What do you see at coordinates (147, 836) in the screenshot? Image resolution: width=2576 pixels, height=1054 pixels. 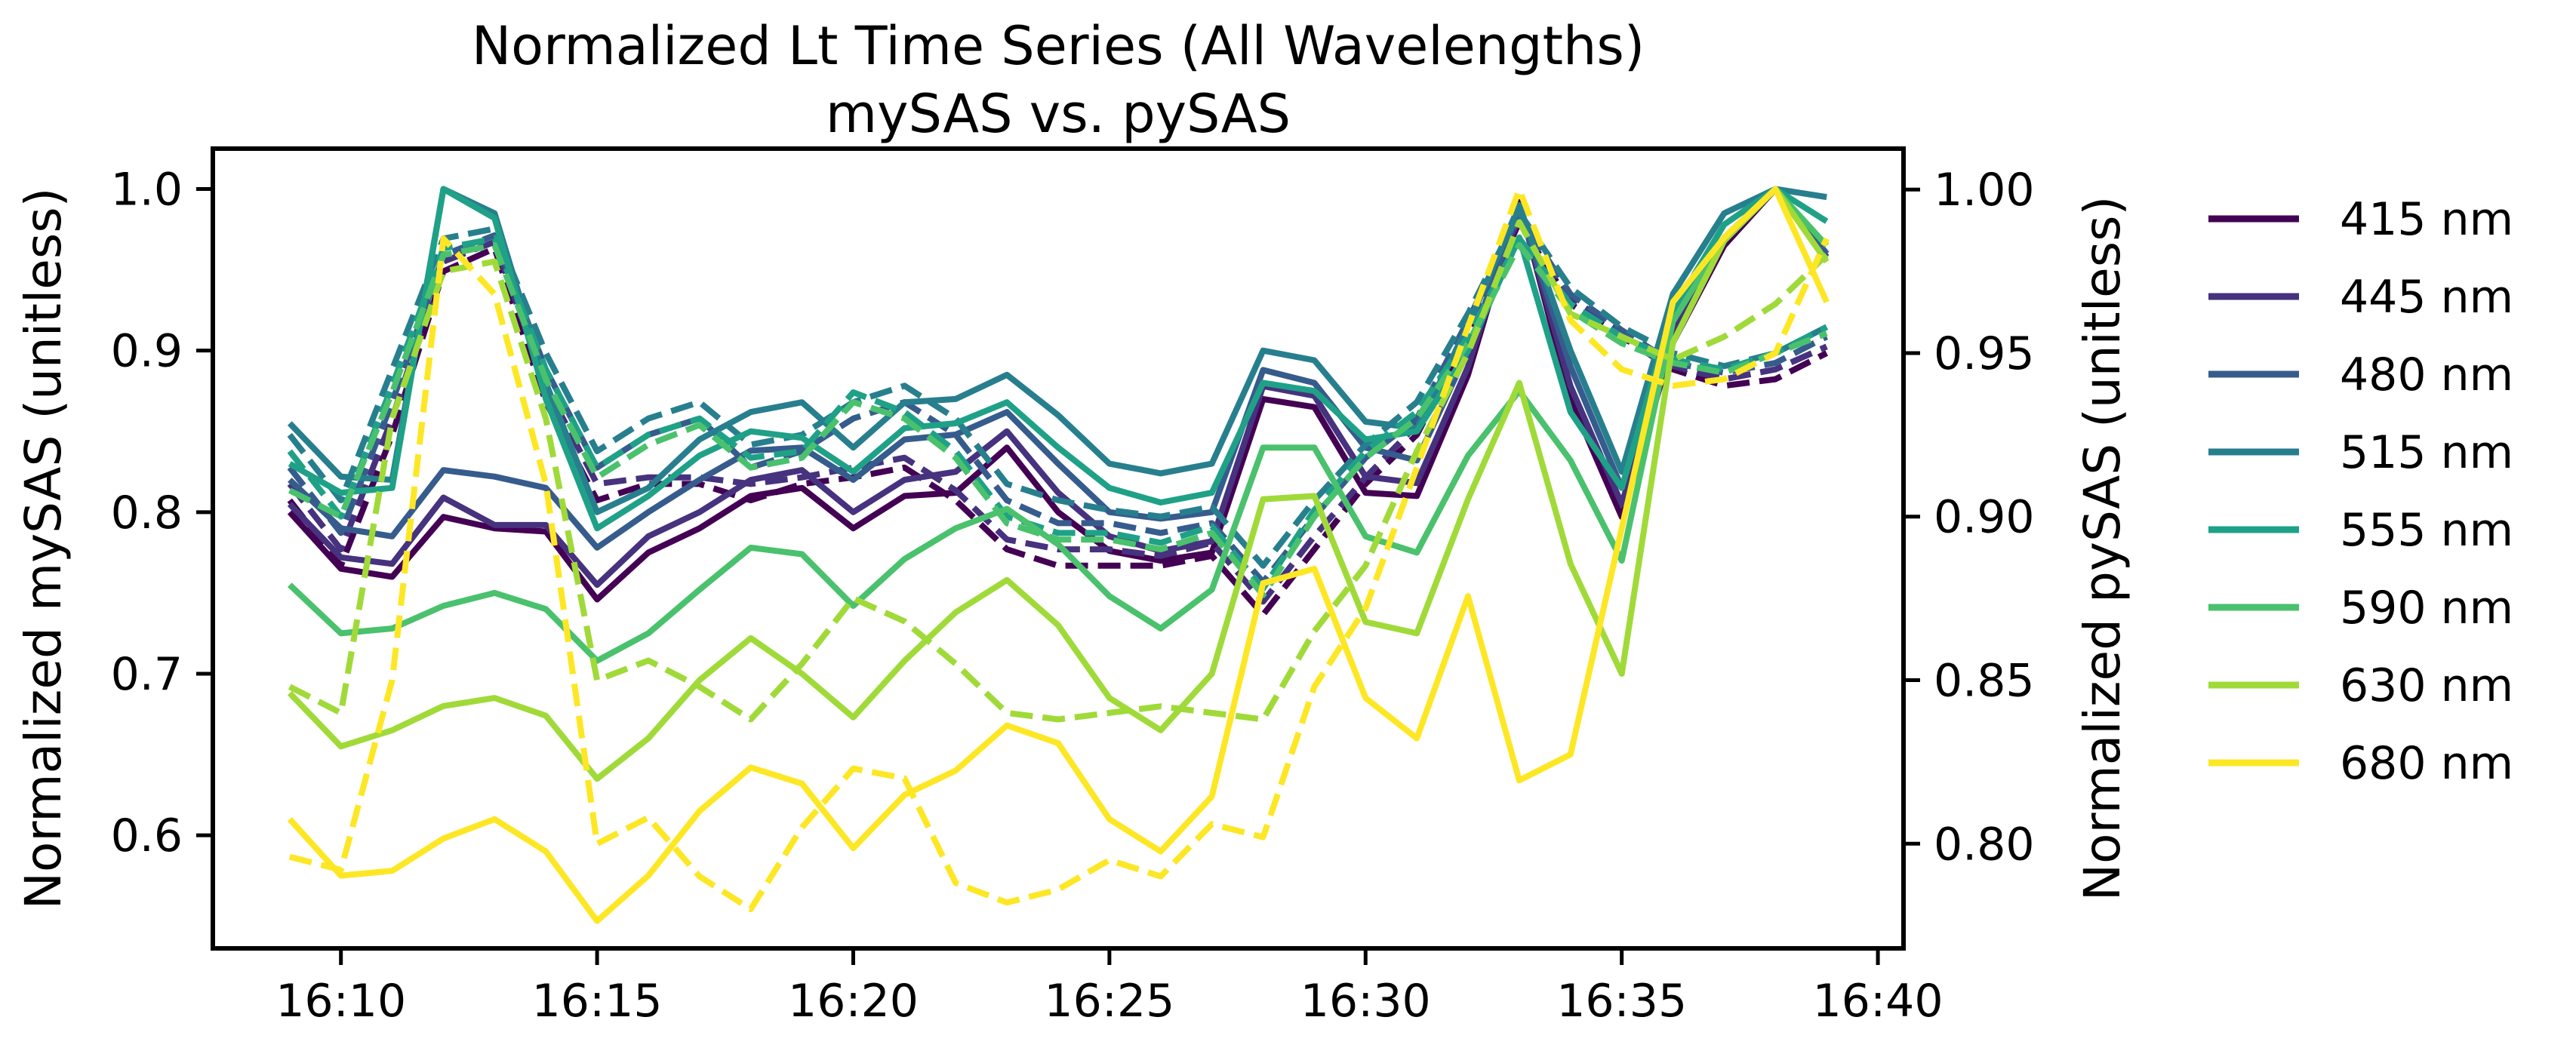 I see `y-left-tick-label: 0.6` at bounding box center [147, 836].